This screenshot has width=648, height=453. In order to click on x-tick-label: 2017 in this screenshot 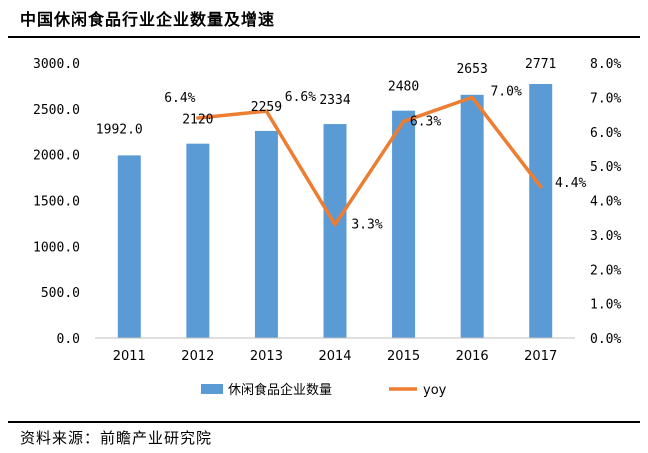, I will do `click(540, 356)`.